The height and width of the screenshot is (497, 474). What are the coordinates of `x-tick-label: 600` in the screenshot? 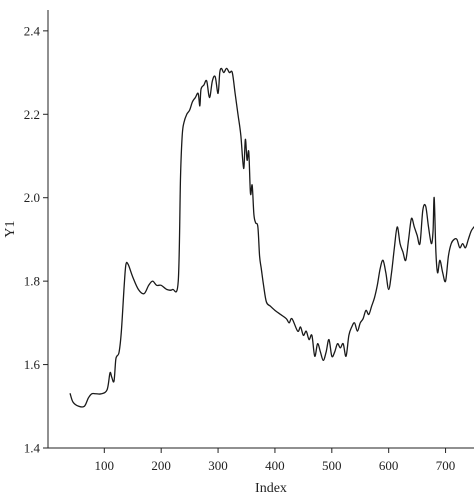 It's located at (389, 465).